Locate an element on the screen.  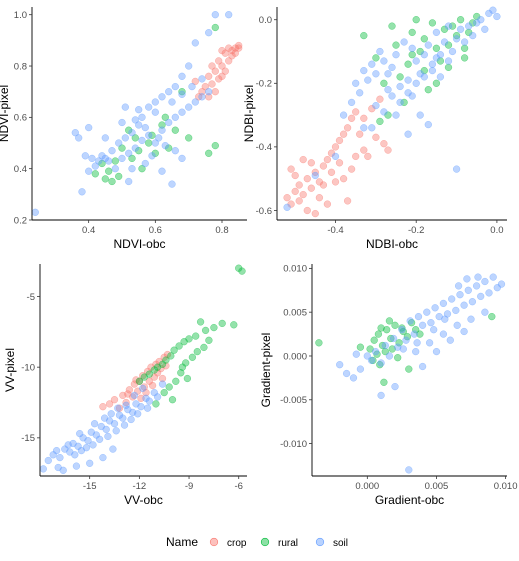
x-tick-label: 0.0 is located at coordinates (496, 230).